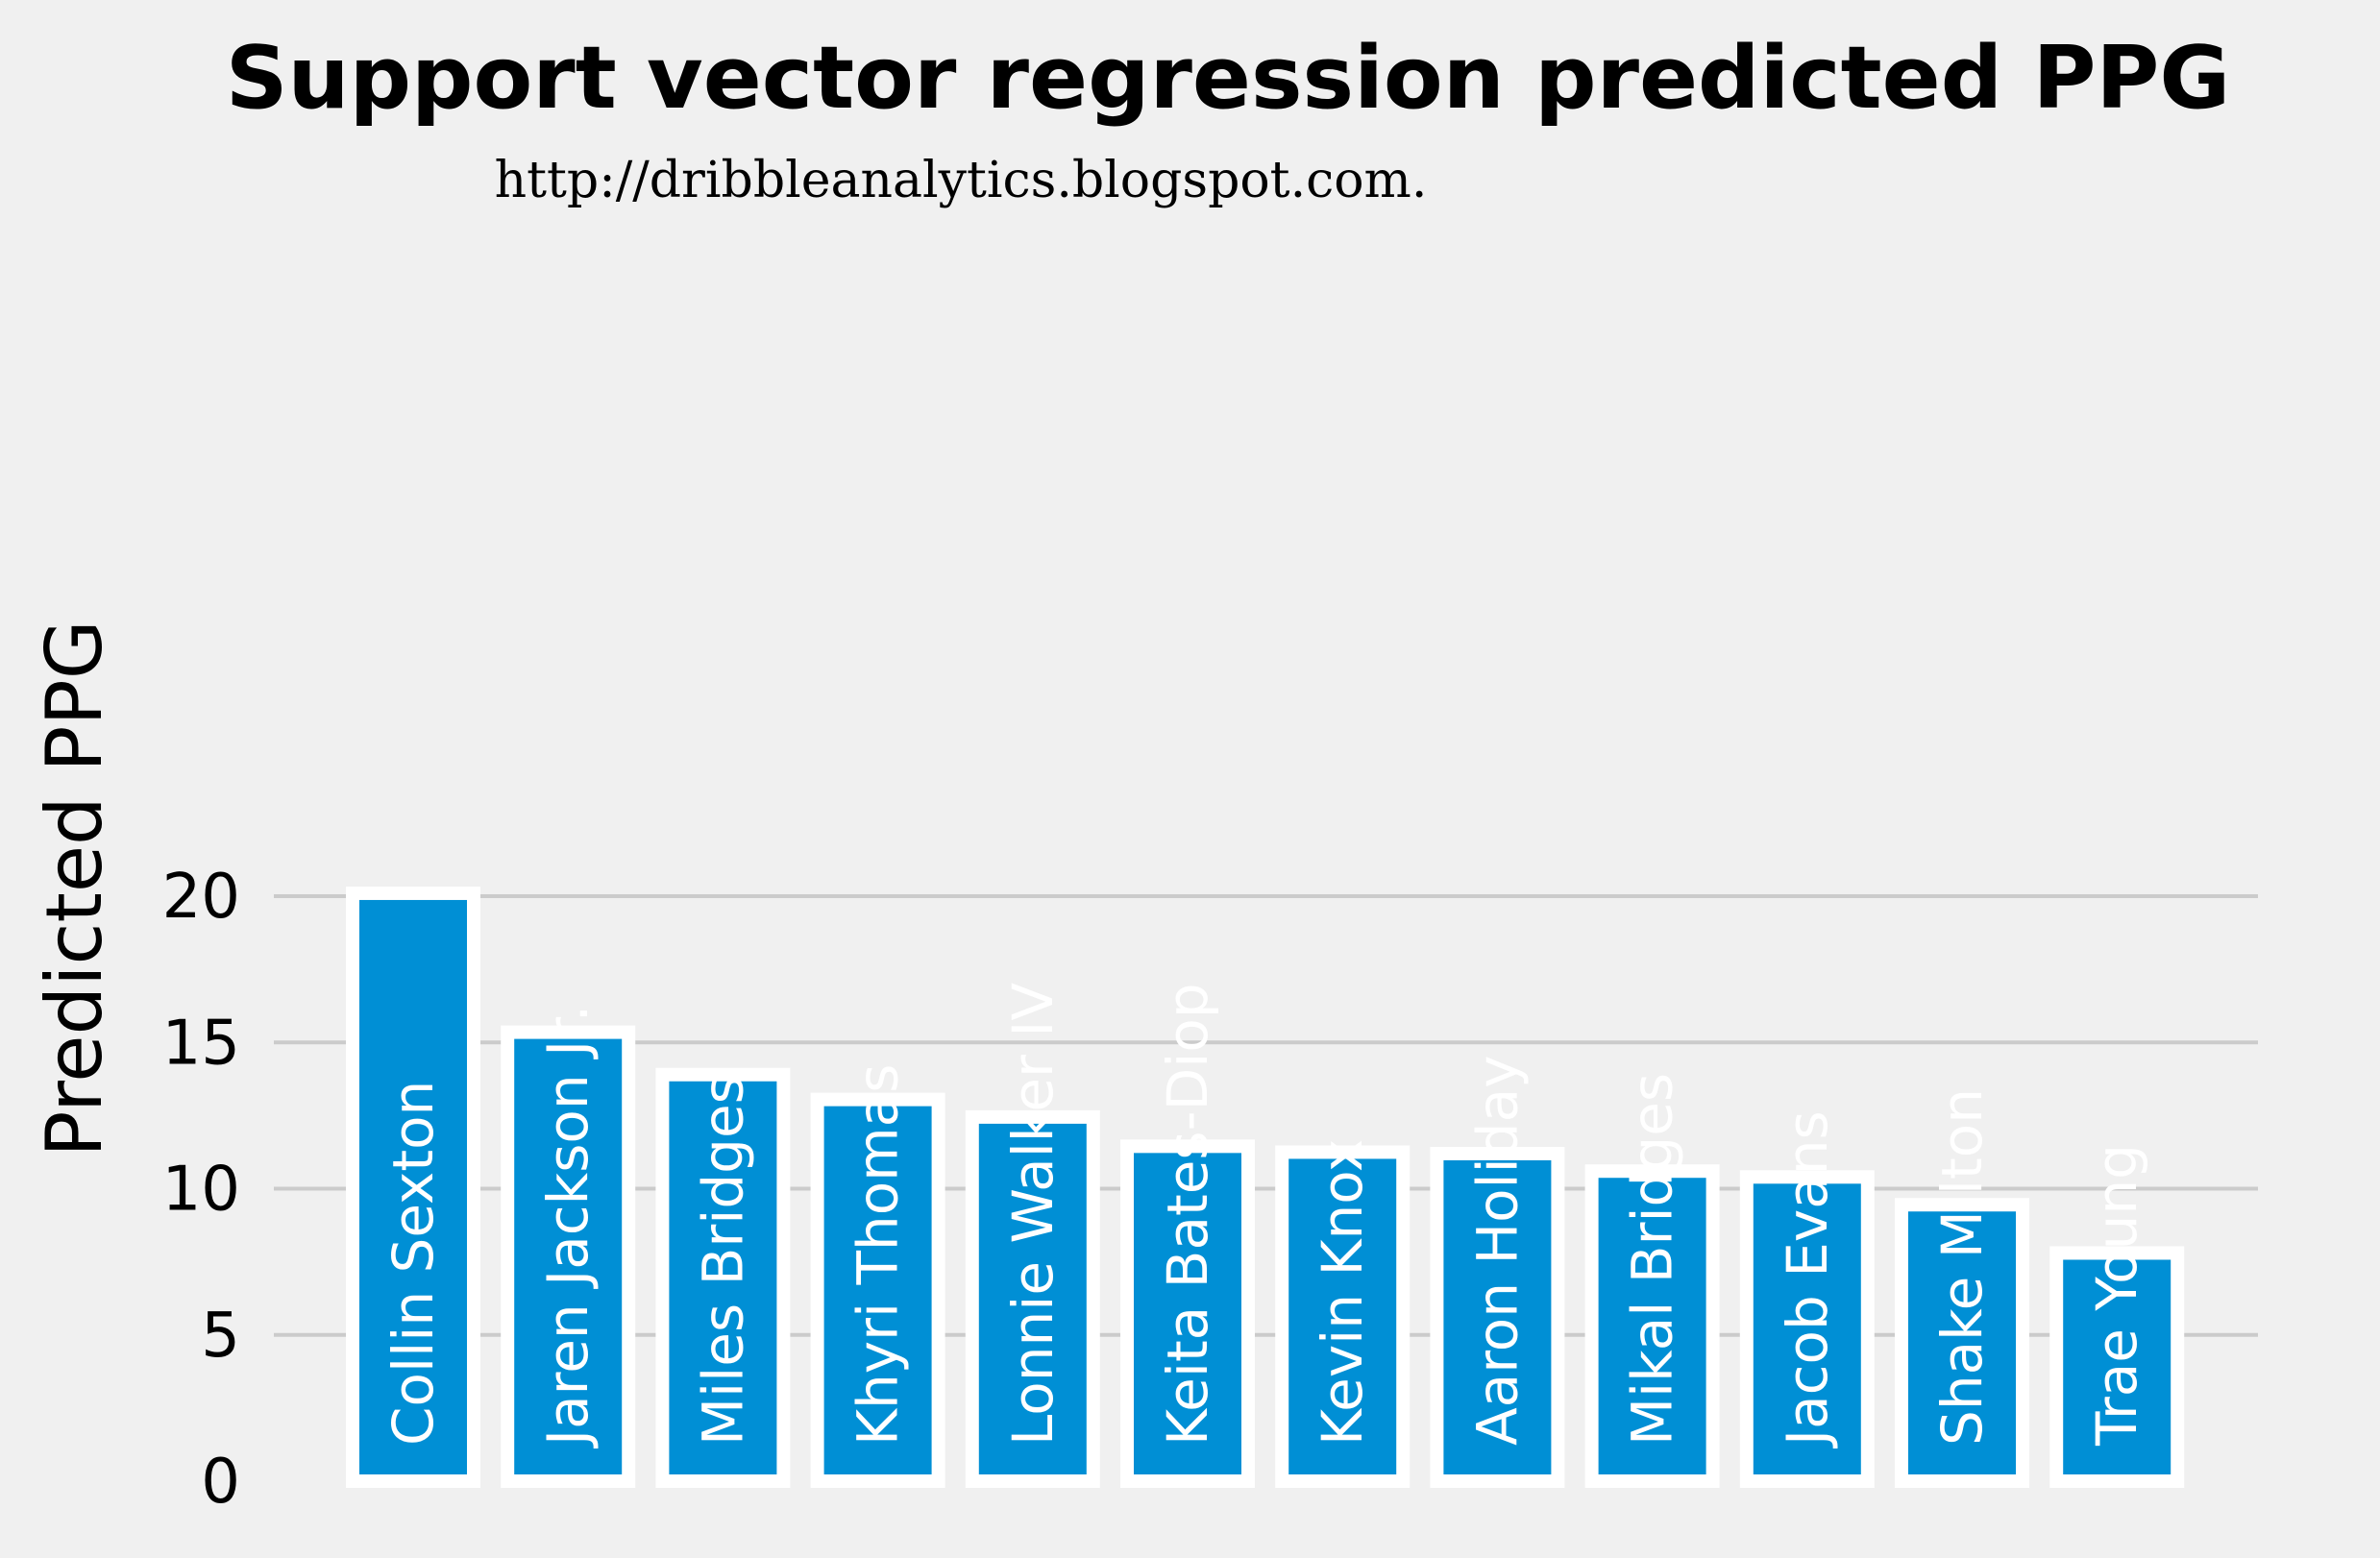 The width and height of the screenshot is (2380, 1558). I want to click on bar-label: Lonnie Walker IV, so click(1033, 1214).